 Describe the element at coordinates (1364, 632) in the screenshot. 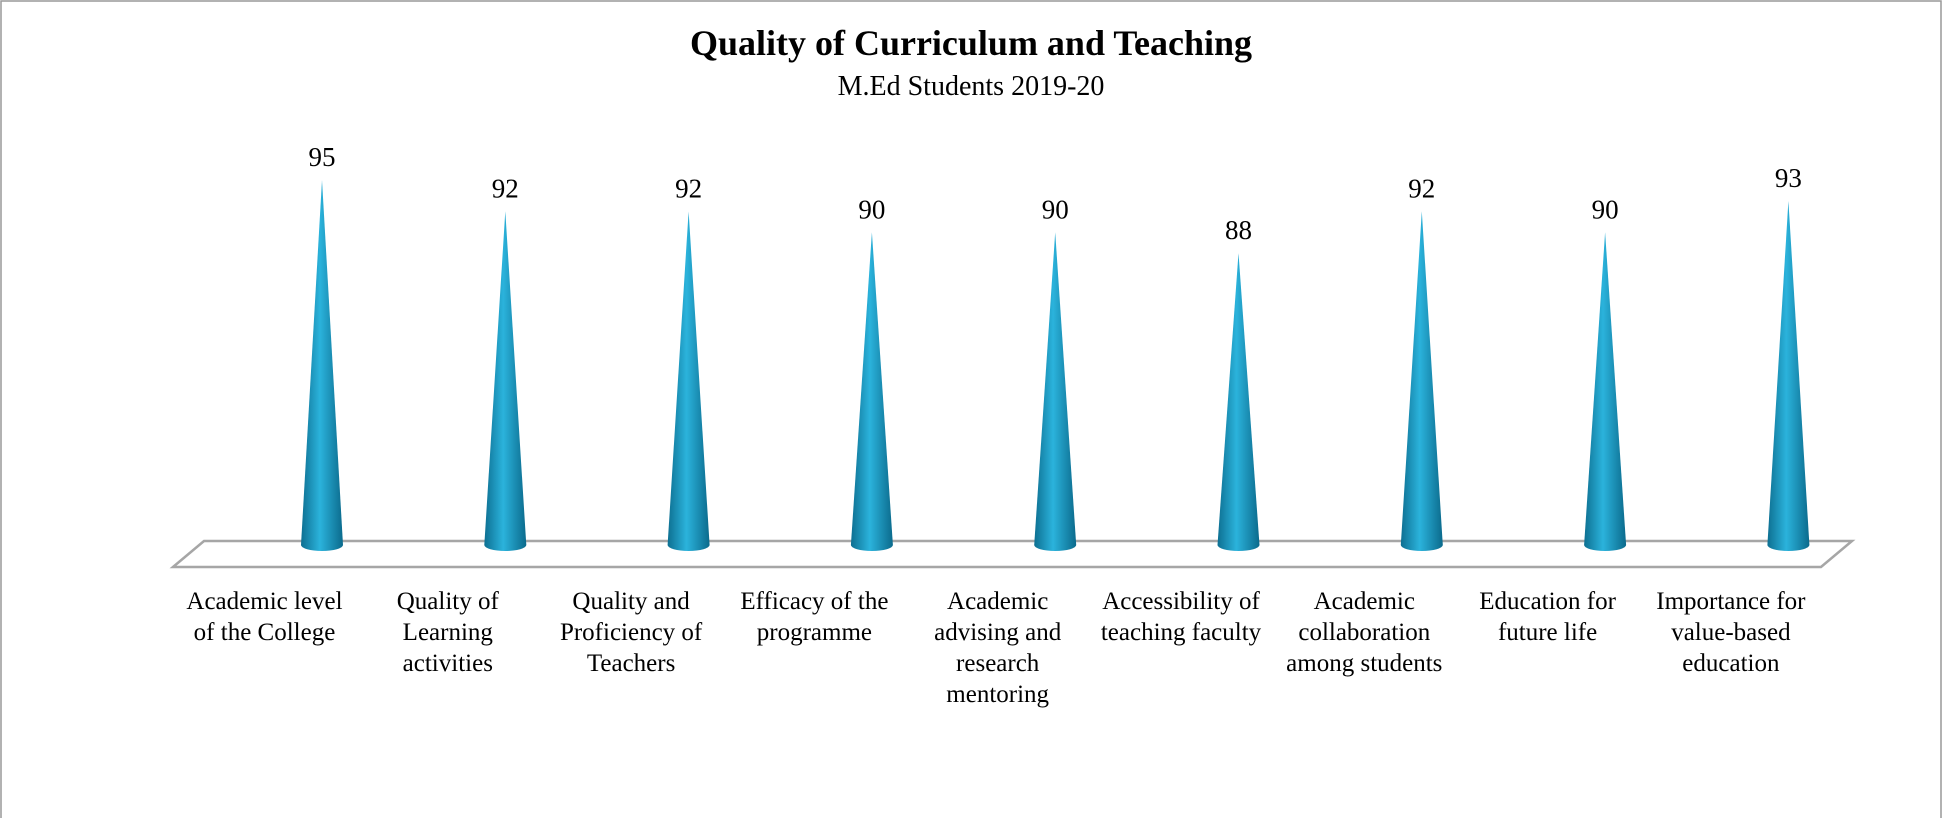

I see `x-tick-label: Academic collaboration among students` at that location.